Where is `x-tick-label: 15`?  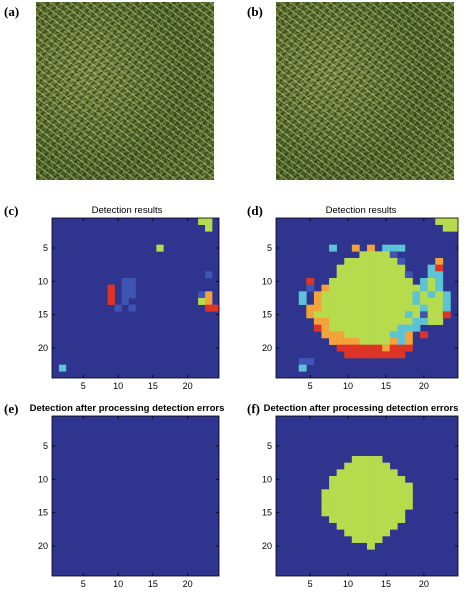 x-tick-label: 15 is located at coordinates (386, 386).